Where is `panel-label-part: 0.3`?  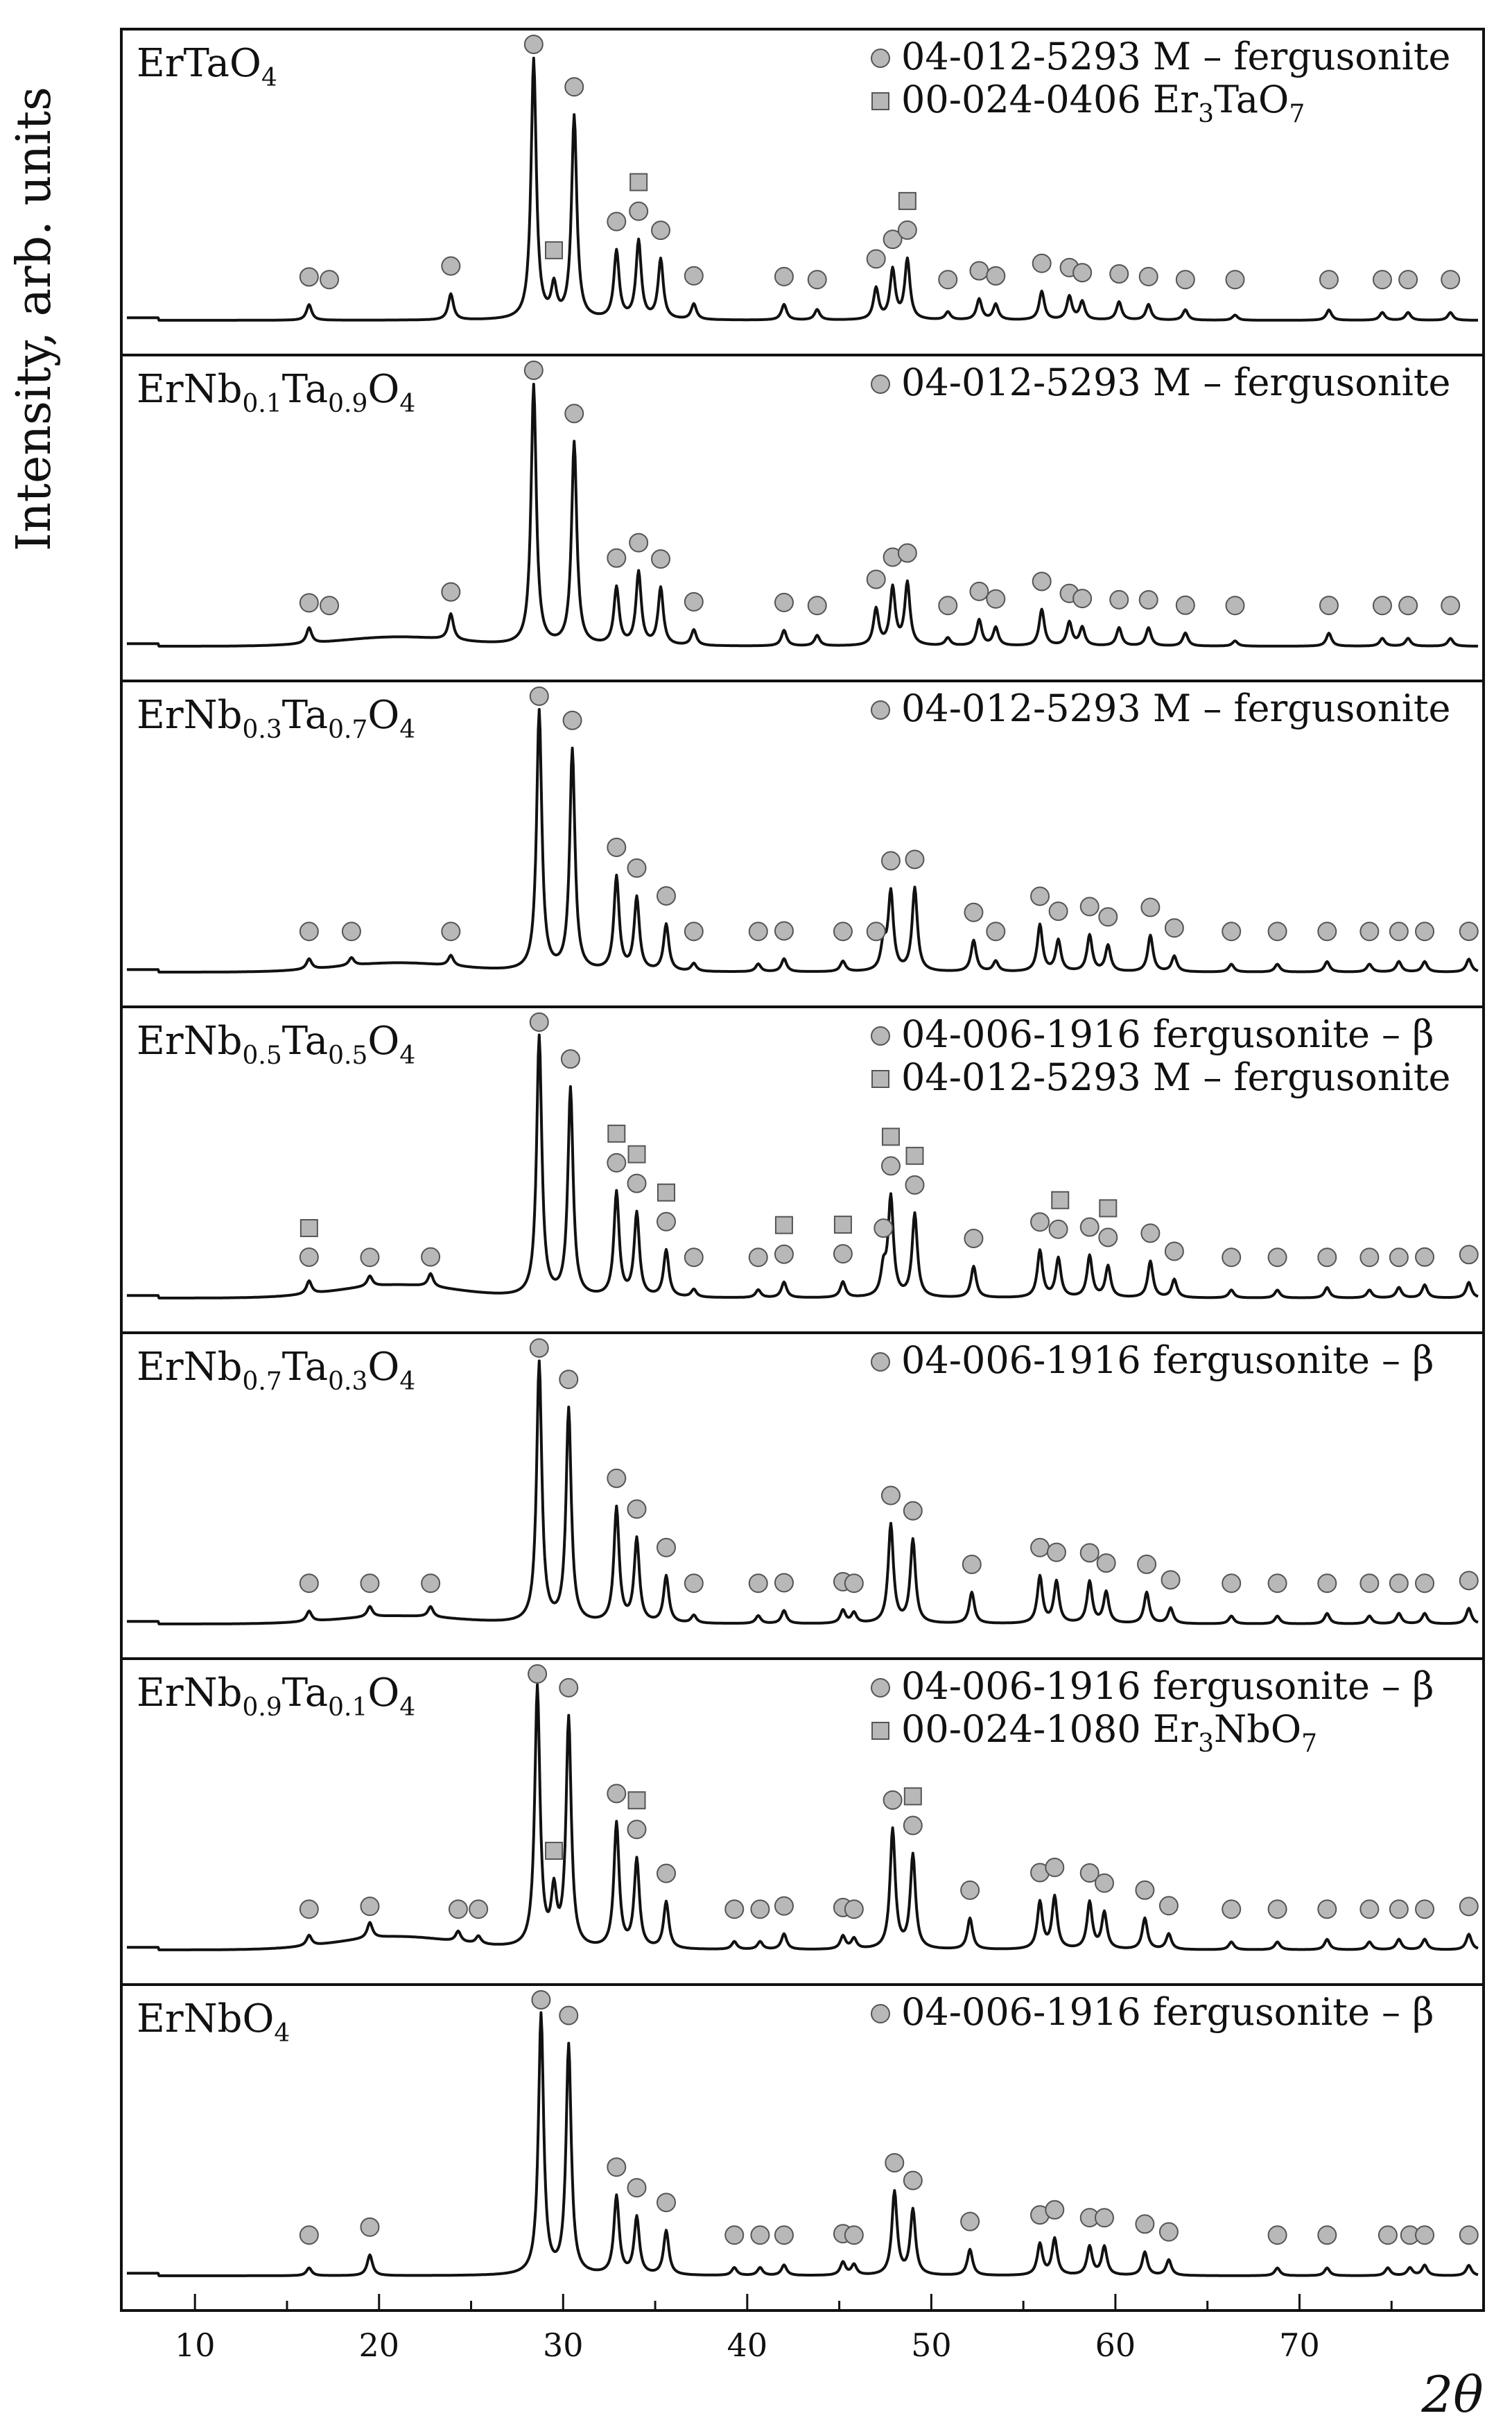 panel-label-part: 0.3 is located at coordinates (262, 730).